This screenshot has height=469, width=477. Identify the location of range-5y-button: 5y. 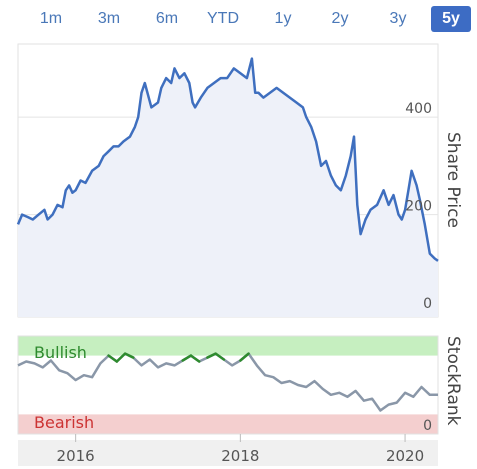
(451, 19).